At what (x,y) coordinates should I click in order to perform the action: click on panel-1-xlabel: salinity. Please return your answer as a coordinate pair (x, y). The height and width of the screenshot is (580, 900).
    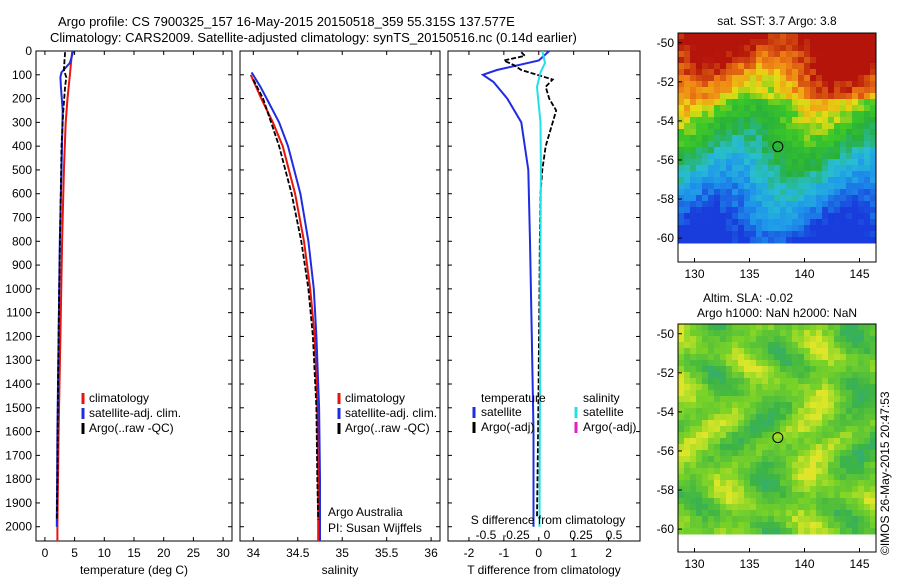
    Looking at the image, I should click on (340, 570).